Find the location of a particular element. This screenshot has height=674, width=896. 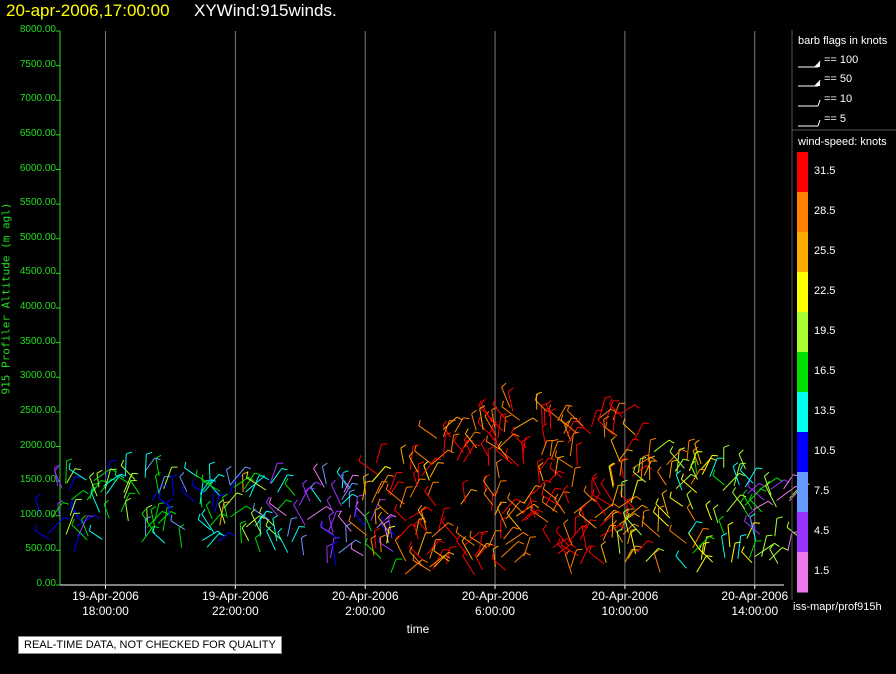

x-tick-label: 20-Apr-2006 6:00:00 is located at coordinates (495, 604).